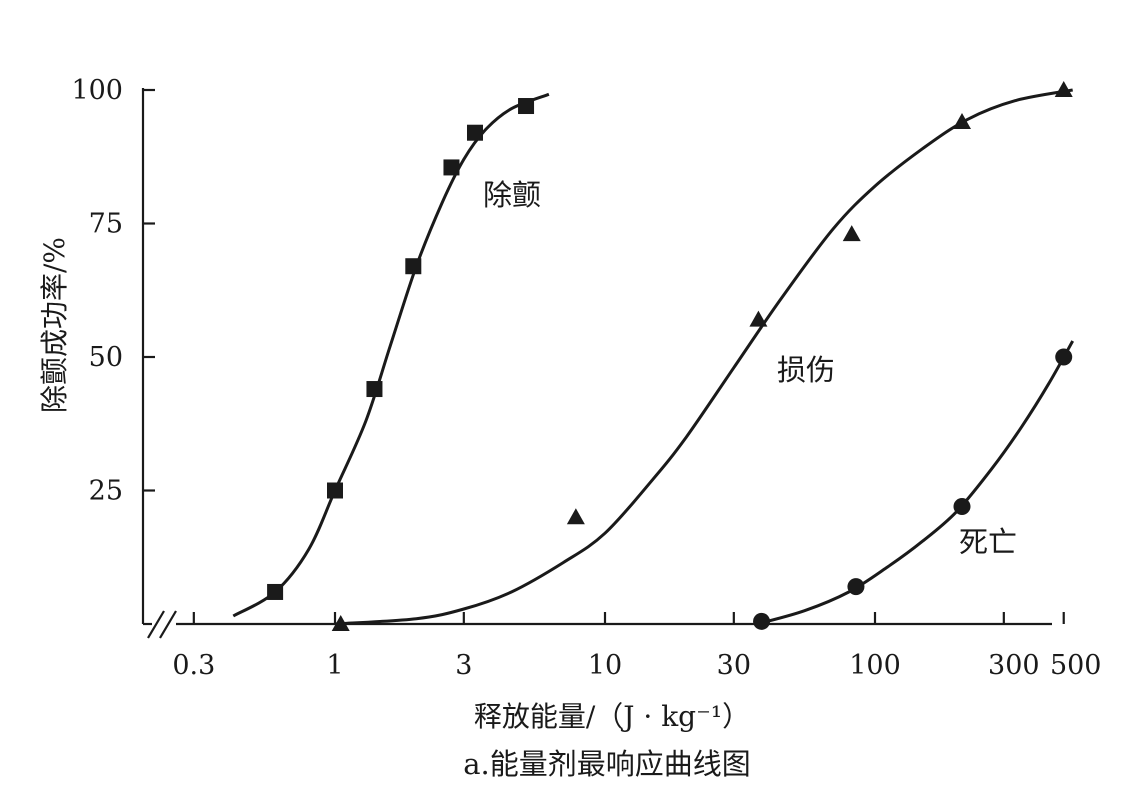  Describe the element at coordinates (806, 370) in the screenshot. I see `series-label-injury: 损伤` at that location.